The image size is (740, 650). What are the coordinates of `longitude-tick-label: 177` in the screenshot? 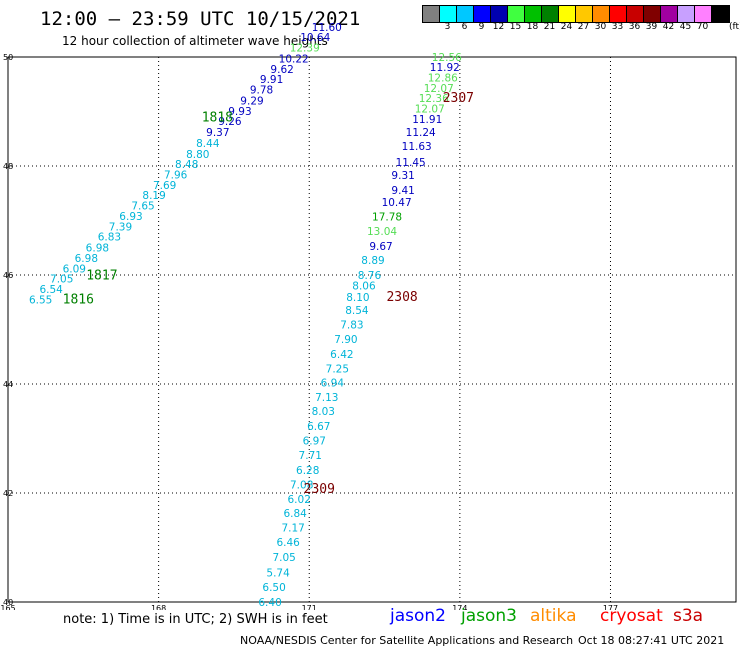 It's located at (610, 607).